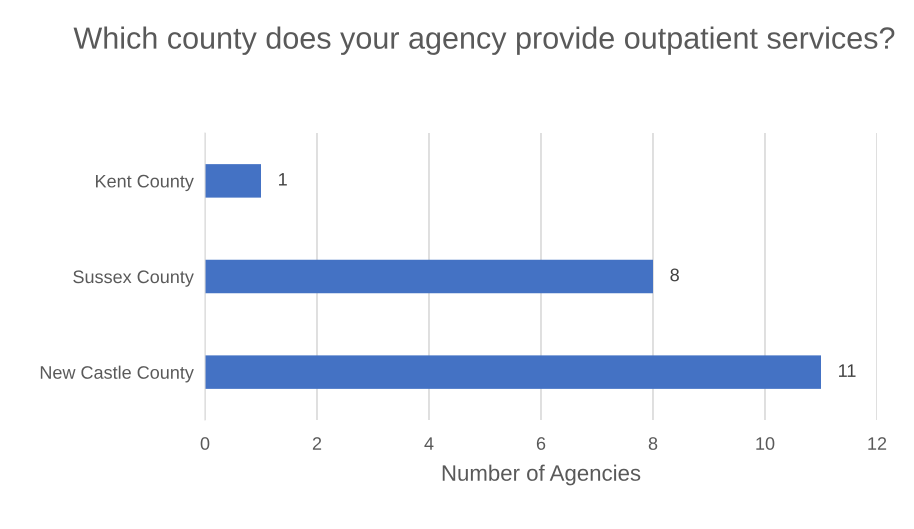  Describe the element at coordinates (877, 443) in the screenshot. I see `x-tick-label: 12` at that location.